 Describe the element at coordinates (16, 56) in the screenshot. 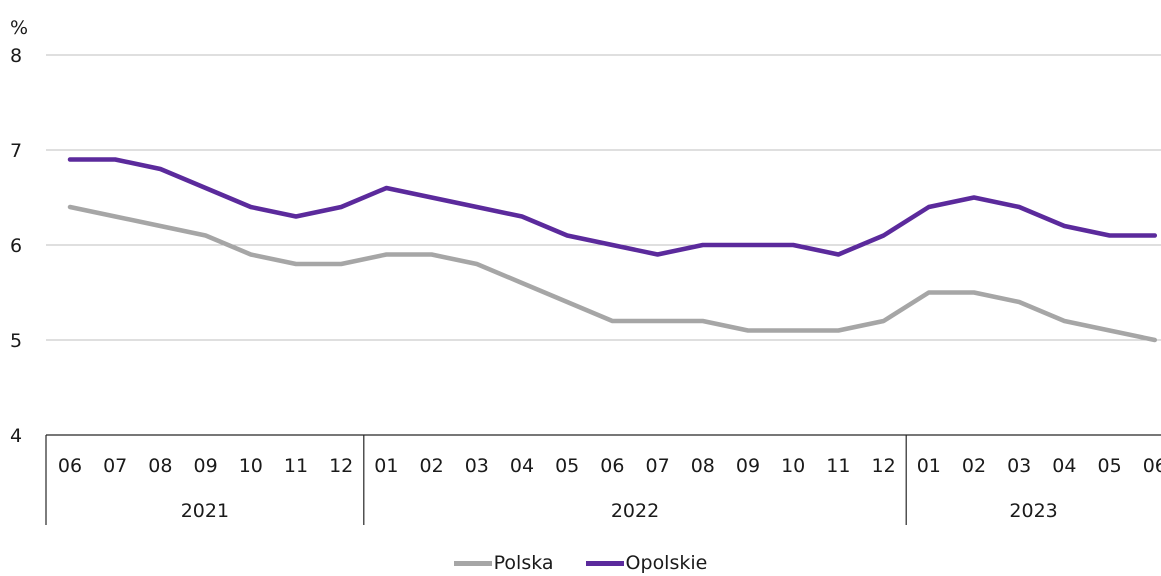

I see `y-tick-label-8: 8` at that location.